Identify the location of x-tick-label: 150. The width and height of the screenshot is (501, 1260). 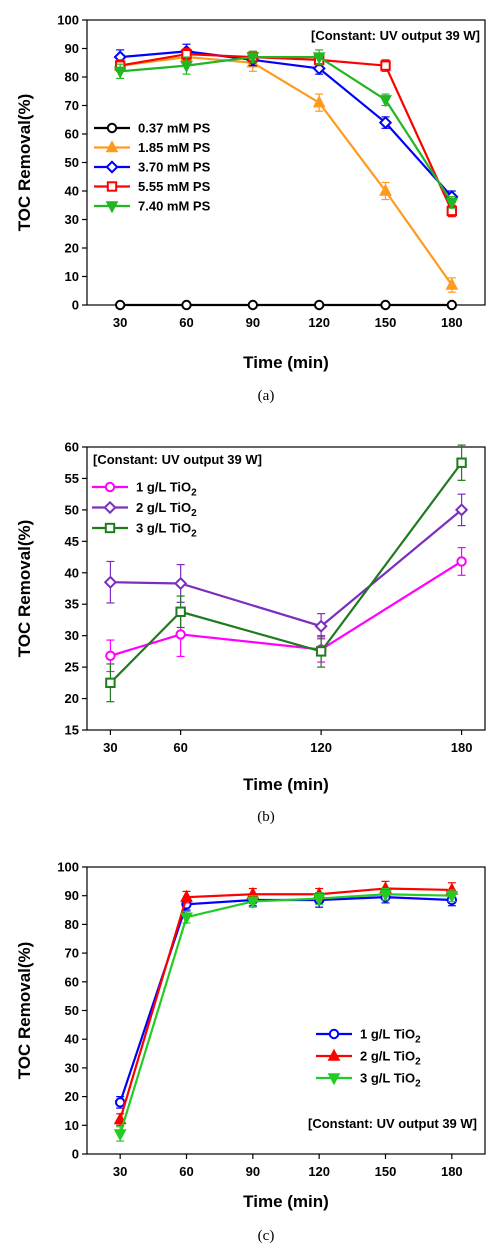
(386, 1171).